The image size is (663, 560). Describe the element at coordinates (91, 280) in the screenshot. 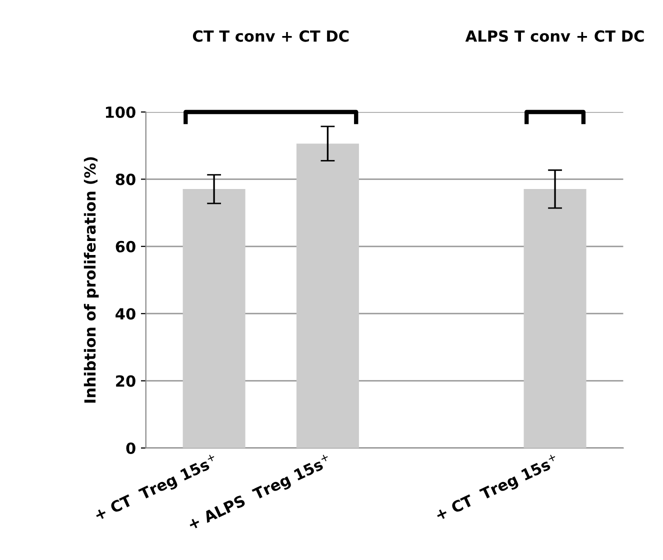

I see `y-axis-title: Inhibtion of proliferation (%)` at that location.